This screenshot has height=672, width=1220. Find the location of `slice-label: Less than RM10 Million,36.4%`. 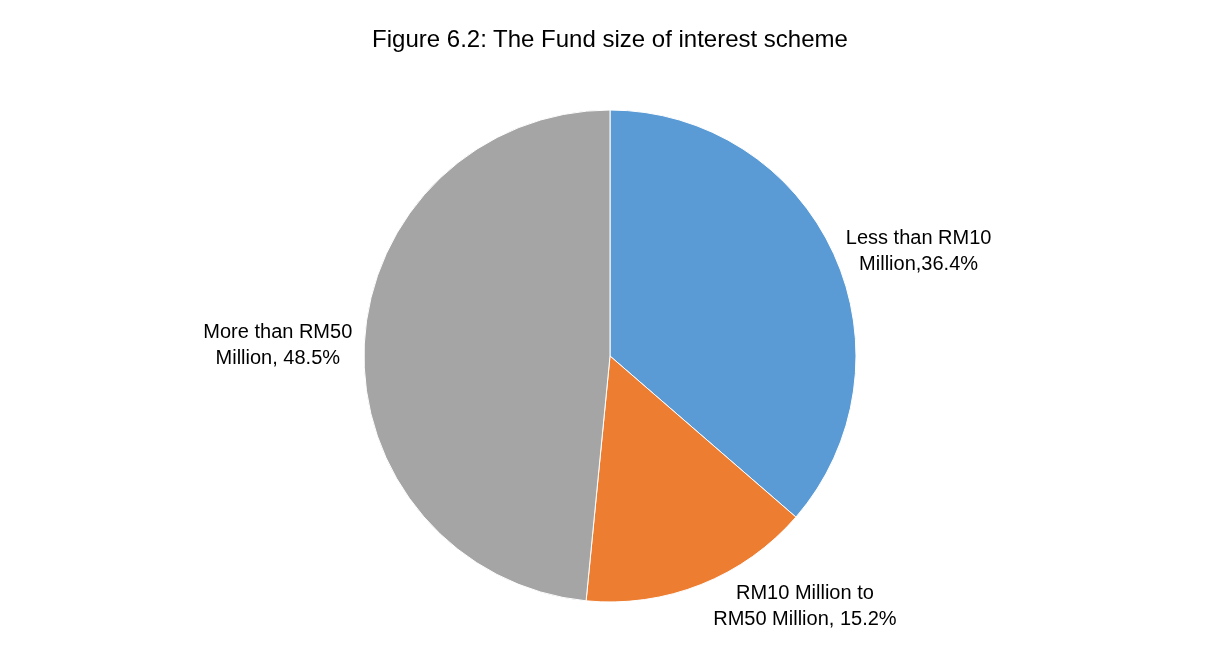

slice-label: Less than RM10 Million,36.4% is located at coordinates (918, 249).